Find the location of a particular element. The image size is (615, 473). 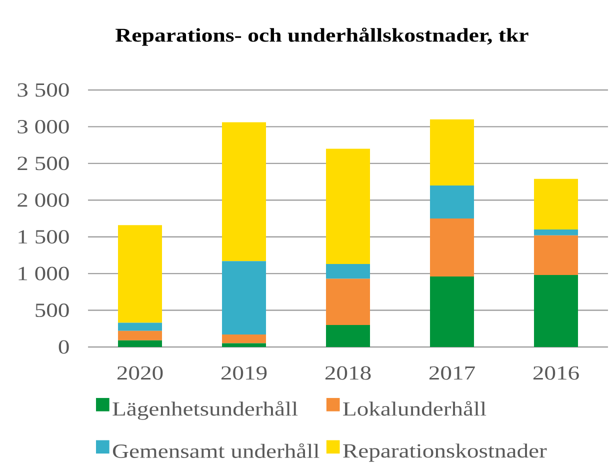

y-tick-label: 3 500 is located at coordinates (43, 90).